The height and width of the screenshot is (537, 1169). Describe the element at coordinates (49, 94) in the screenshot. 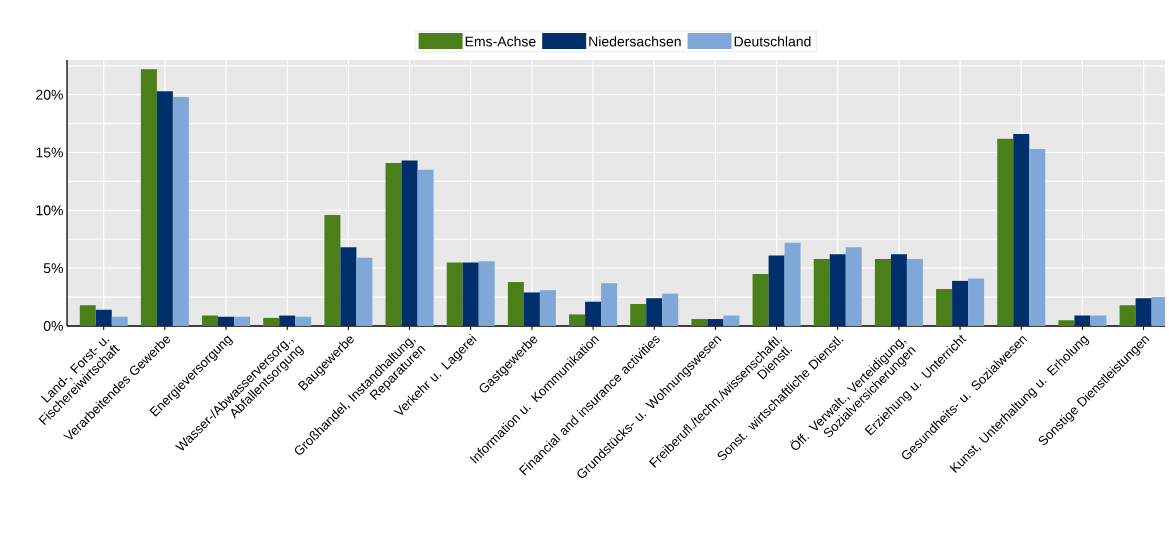

I see `y-tick-label: 20%` at that location.